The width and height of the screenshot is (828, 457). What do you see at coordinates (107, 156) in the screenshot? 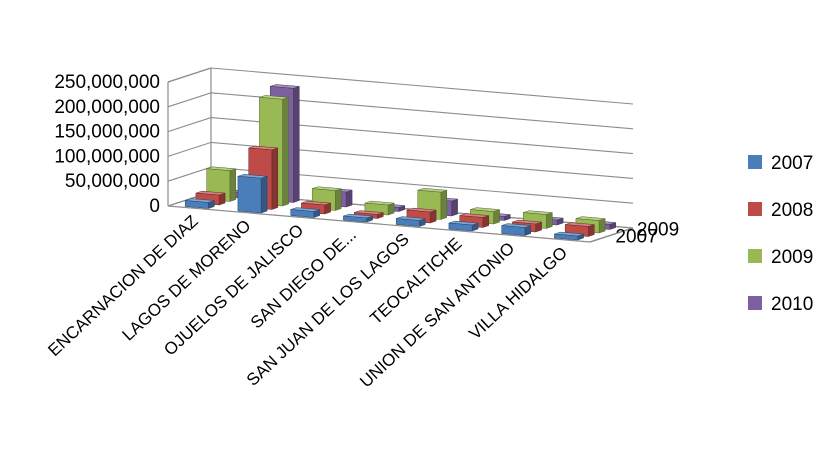
I see `y-tick-label: 100,000,000` at bounding box center [107, 156].